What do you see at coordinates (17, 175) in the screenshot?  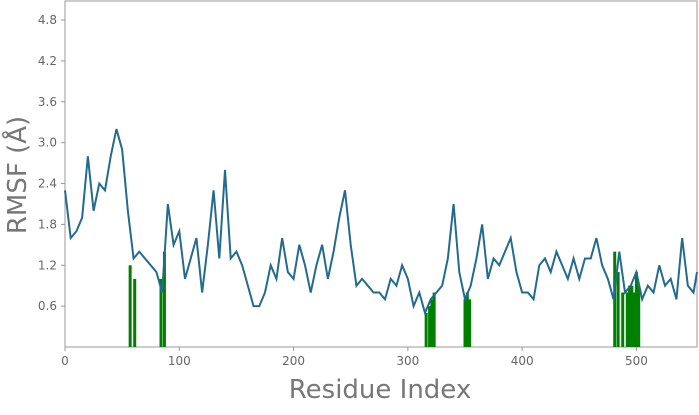 I see `y-axis-title: RMSF (Å)` at bounding box center [17, 175].